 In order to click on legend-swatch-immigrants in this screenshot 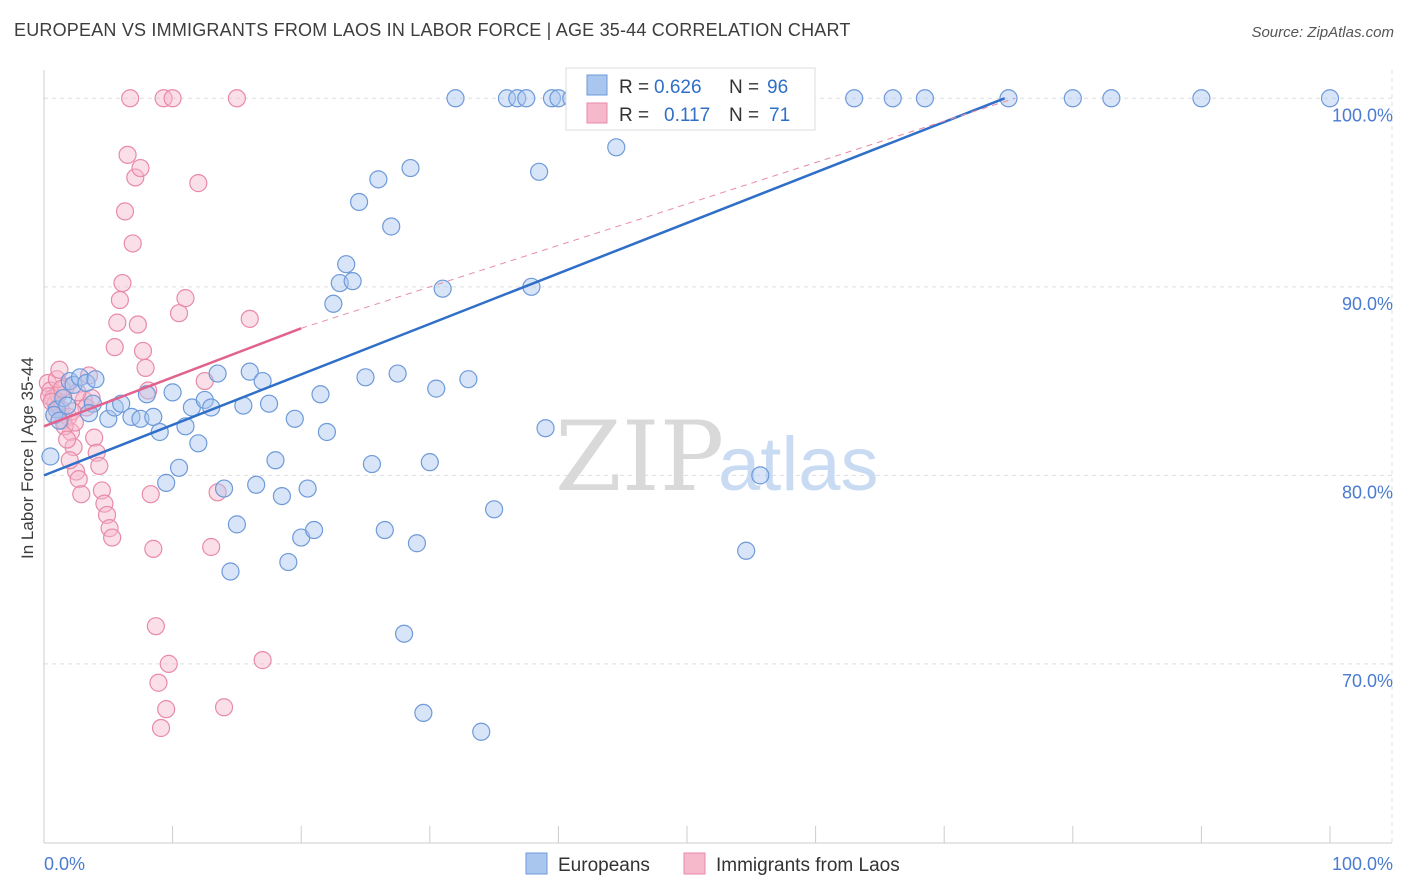, I will do `click(597, 113)`.